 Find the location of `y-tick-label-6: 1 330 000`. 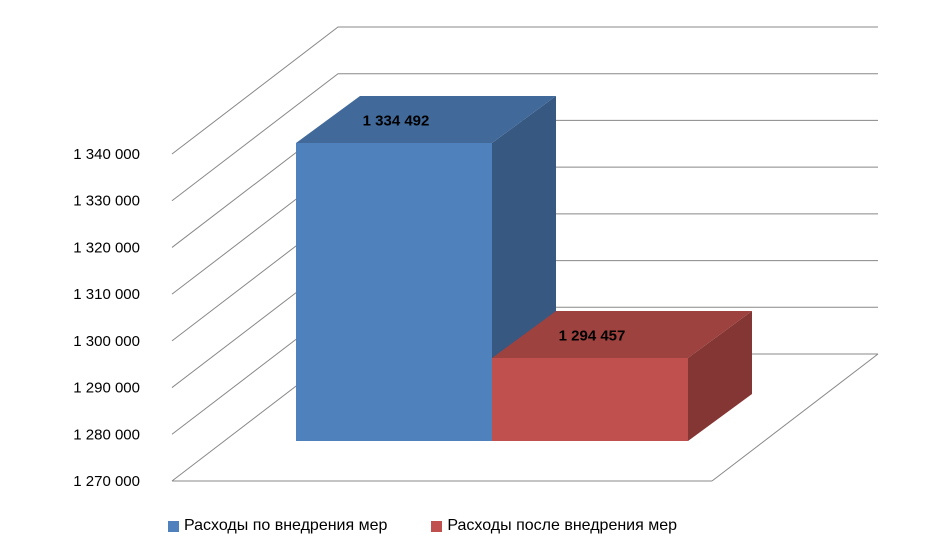

y-tick-label-6: 1 330 000 is located at coordinates (106, 201).